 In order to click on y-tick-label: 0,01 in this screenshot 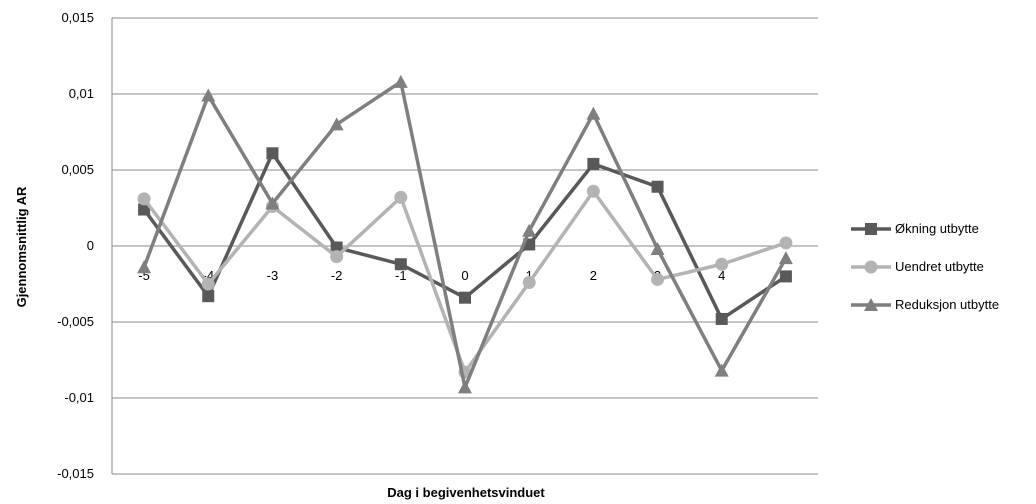, I will do `click(81, 93)`.